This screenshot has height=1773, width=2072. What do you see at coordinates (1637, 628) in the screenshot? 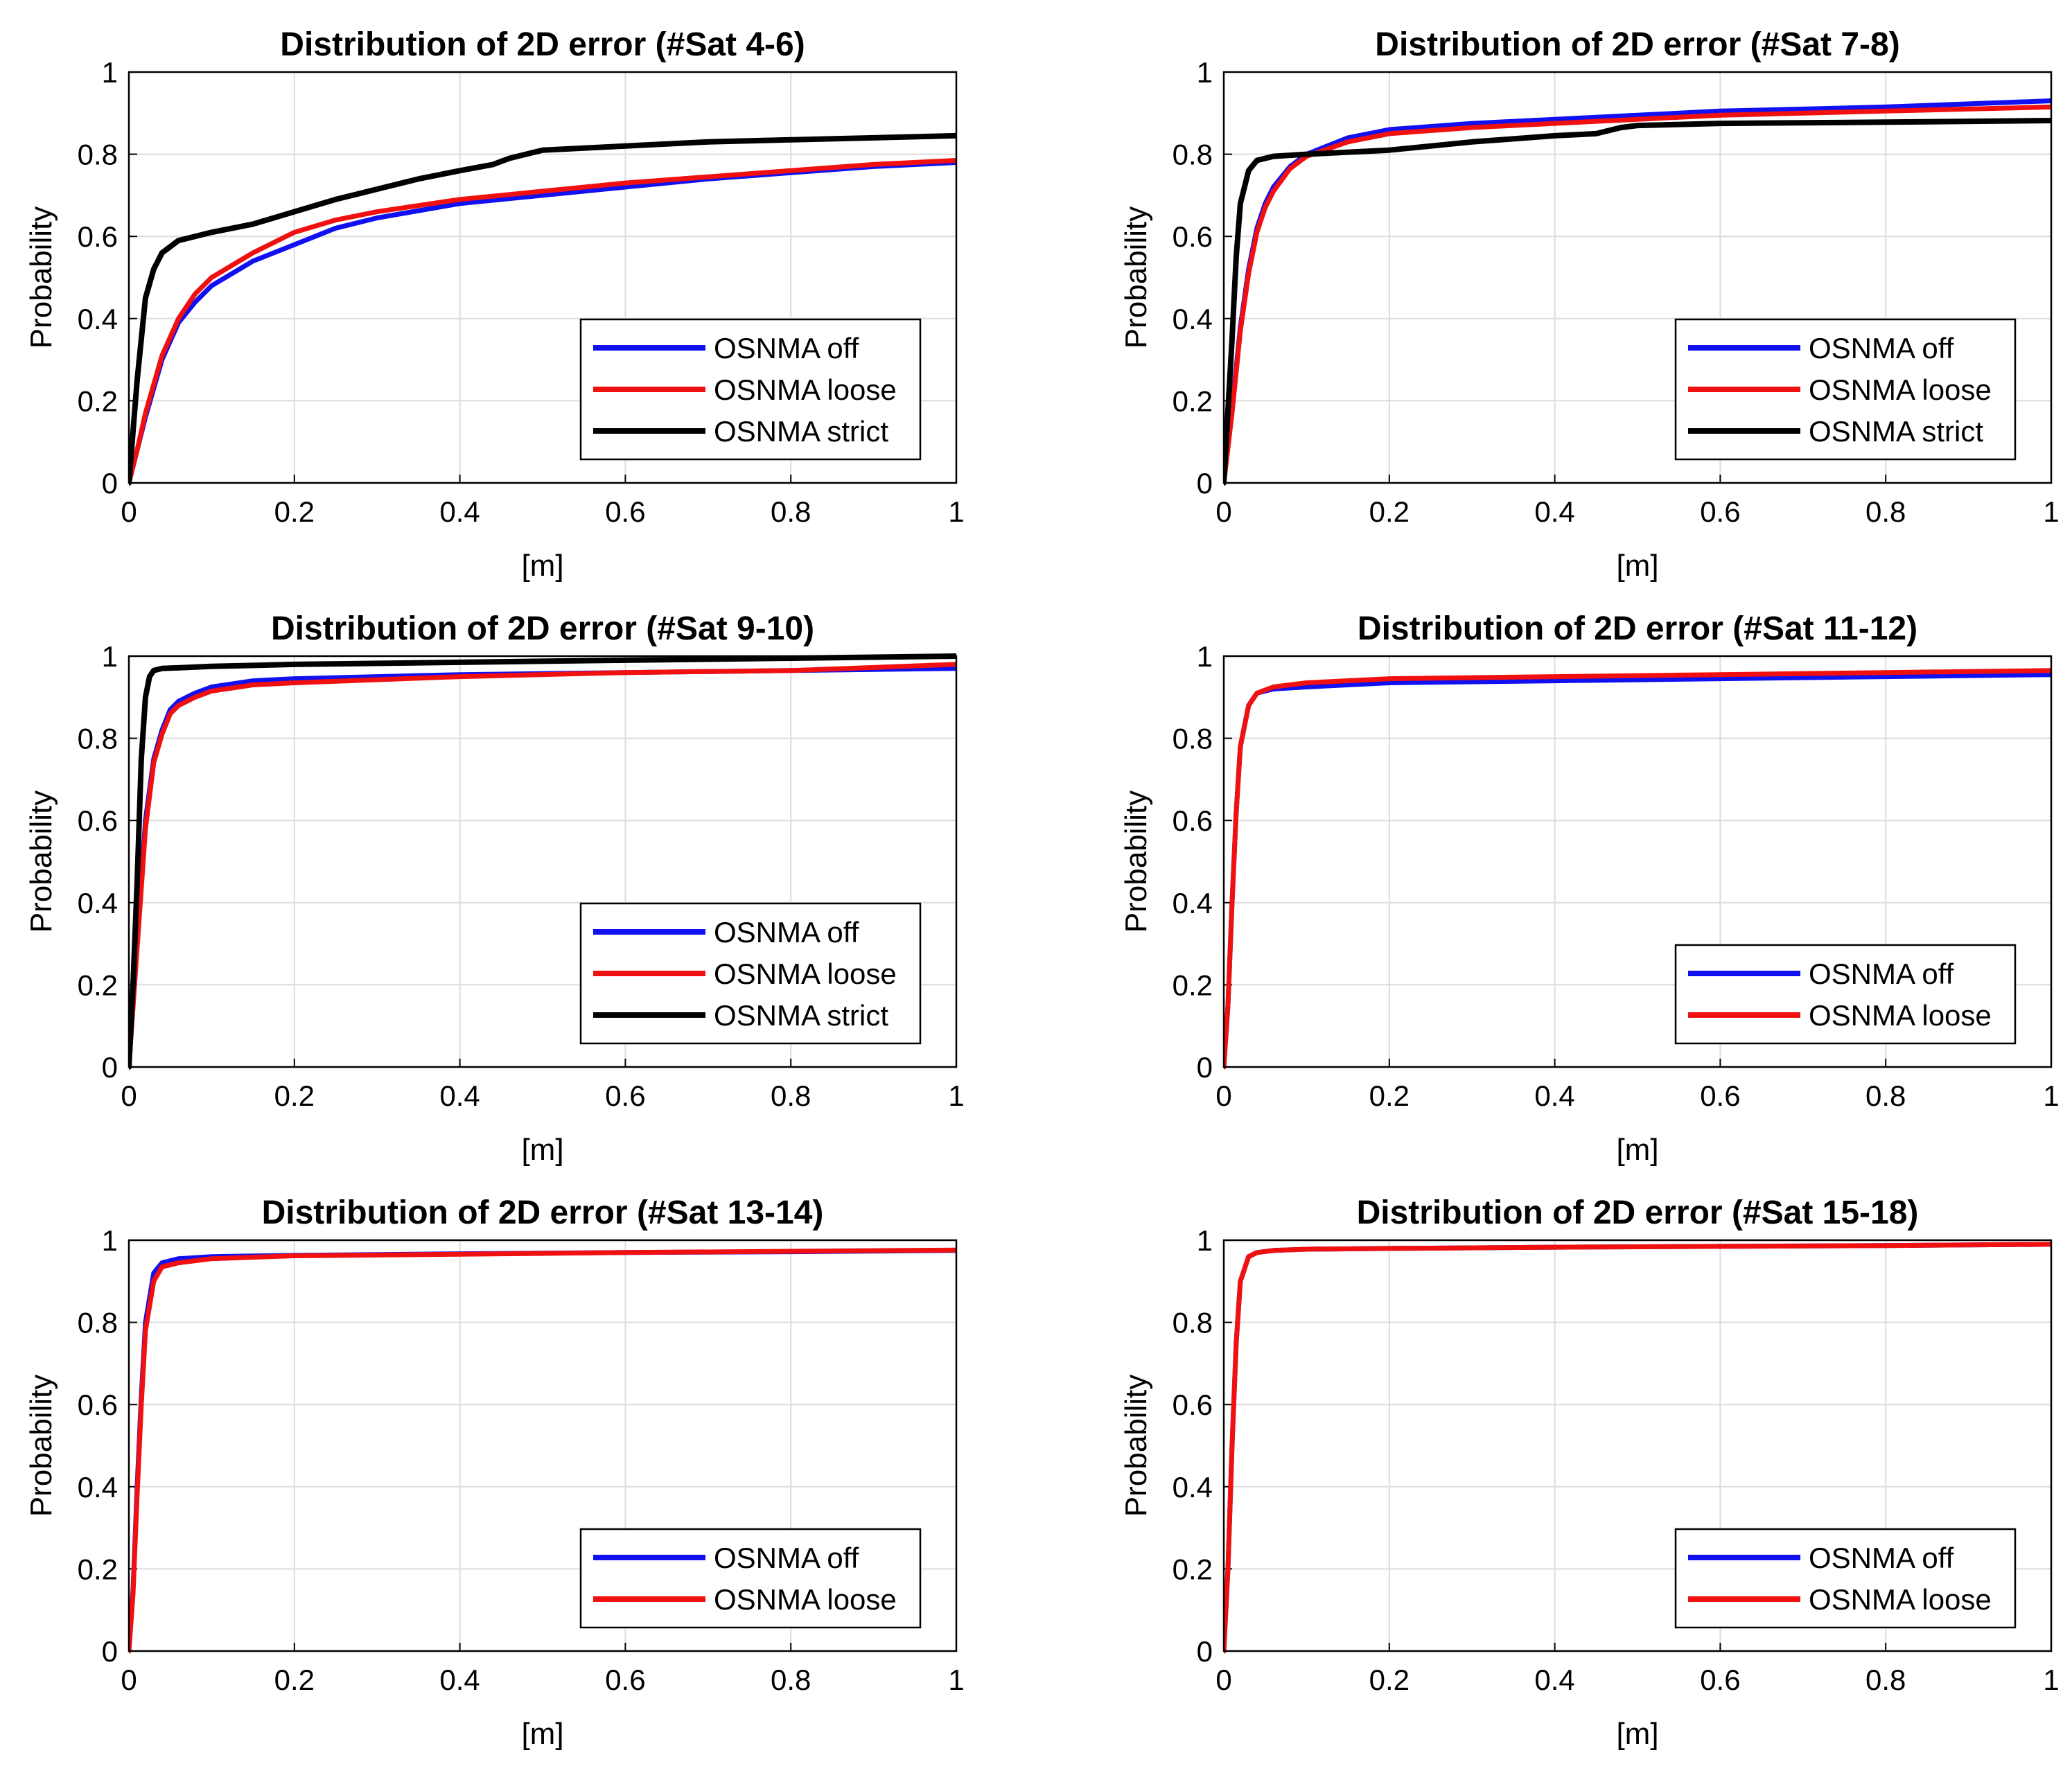
I see `chart-title: Distribution of 2D error (#Sat 11-12)` at bounding box center [1637, 628].